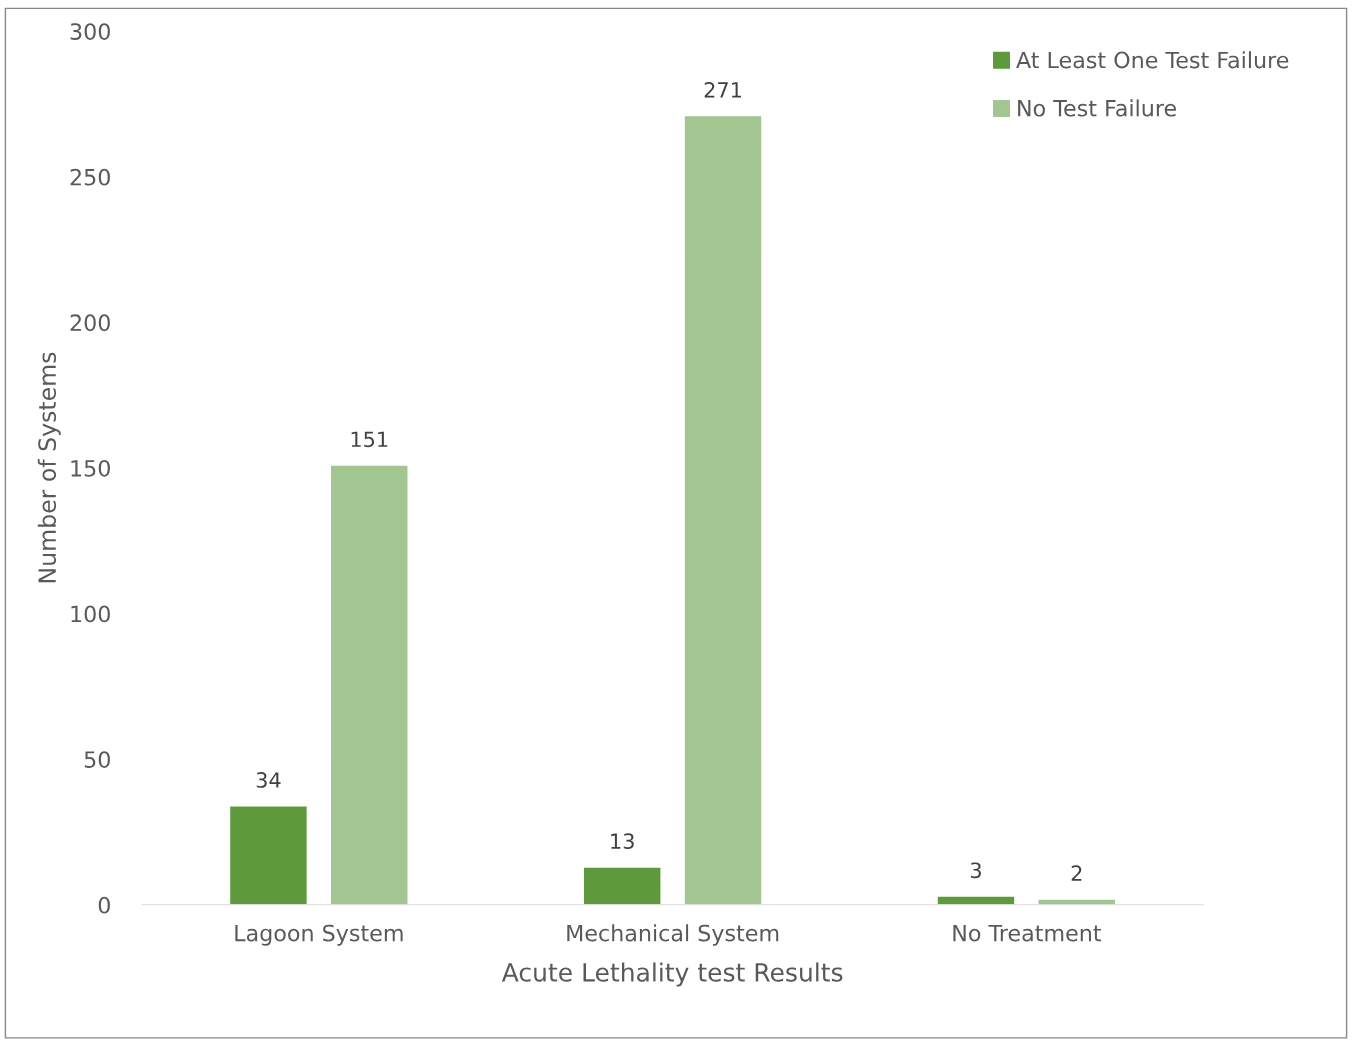  I want to click on data-label: 3, so click(975, 870).